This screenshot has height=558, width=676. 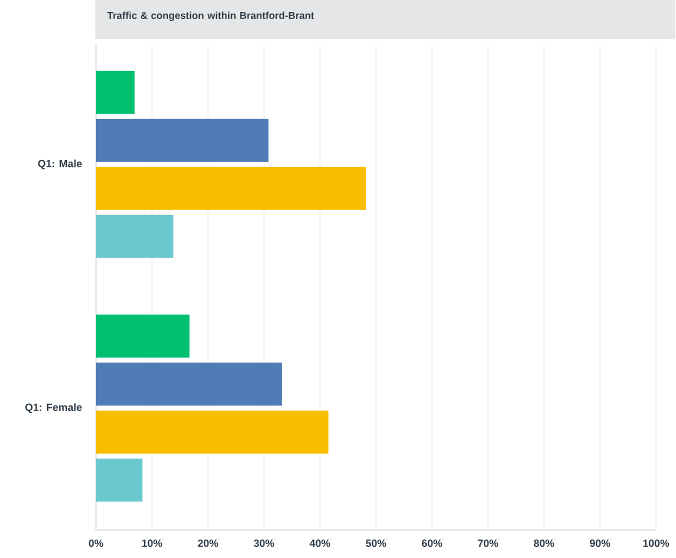 What do you see at coordinates (264, 543) in the screenshot?
I see `x-tick-label: 30%` at bounding box center [264, 543].